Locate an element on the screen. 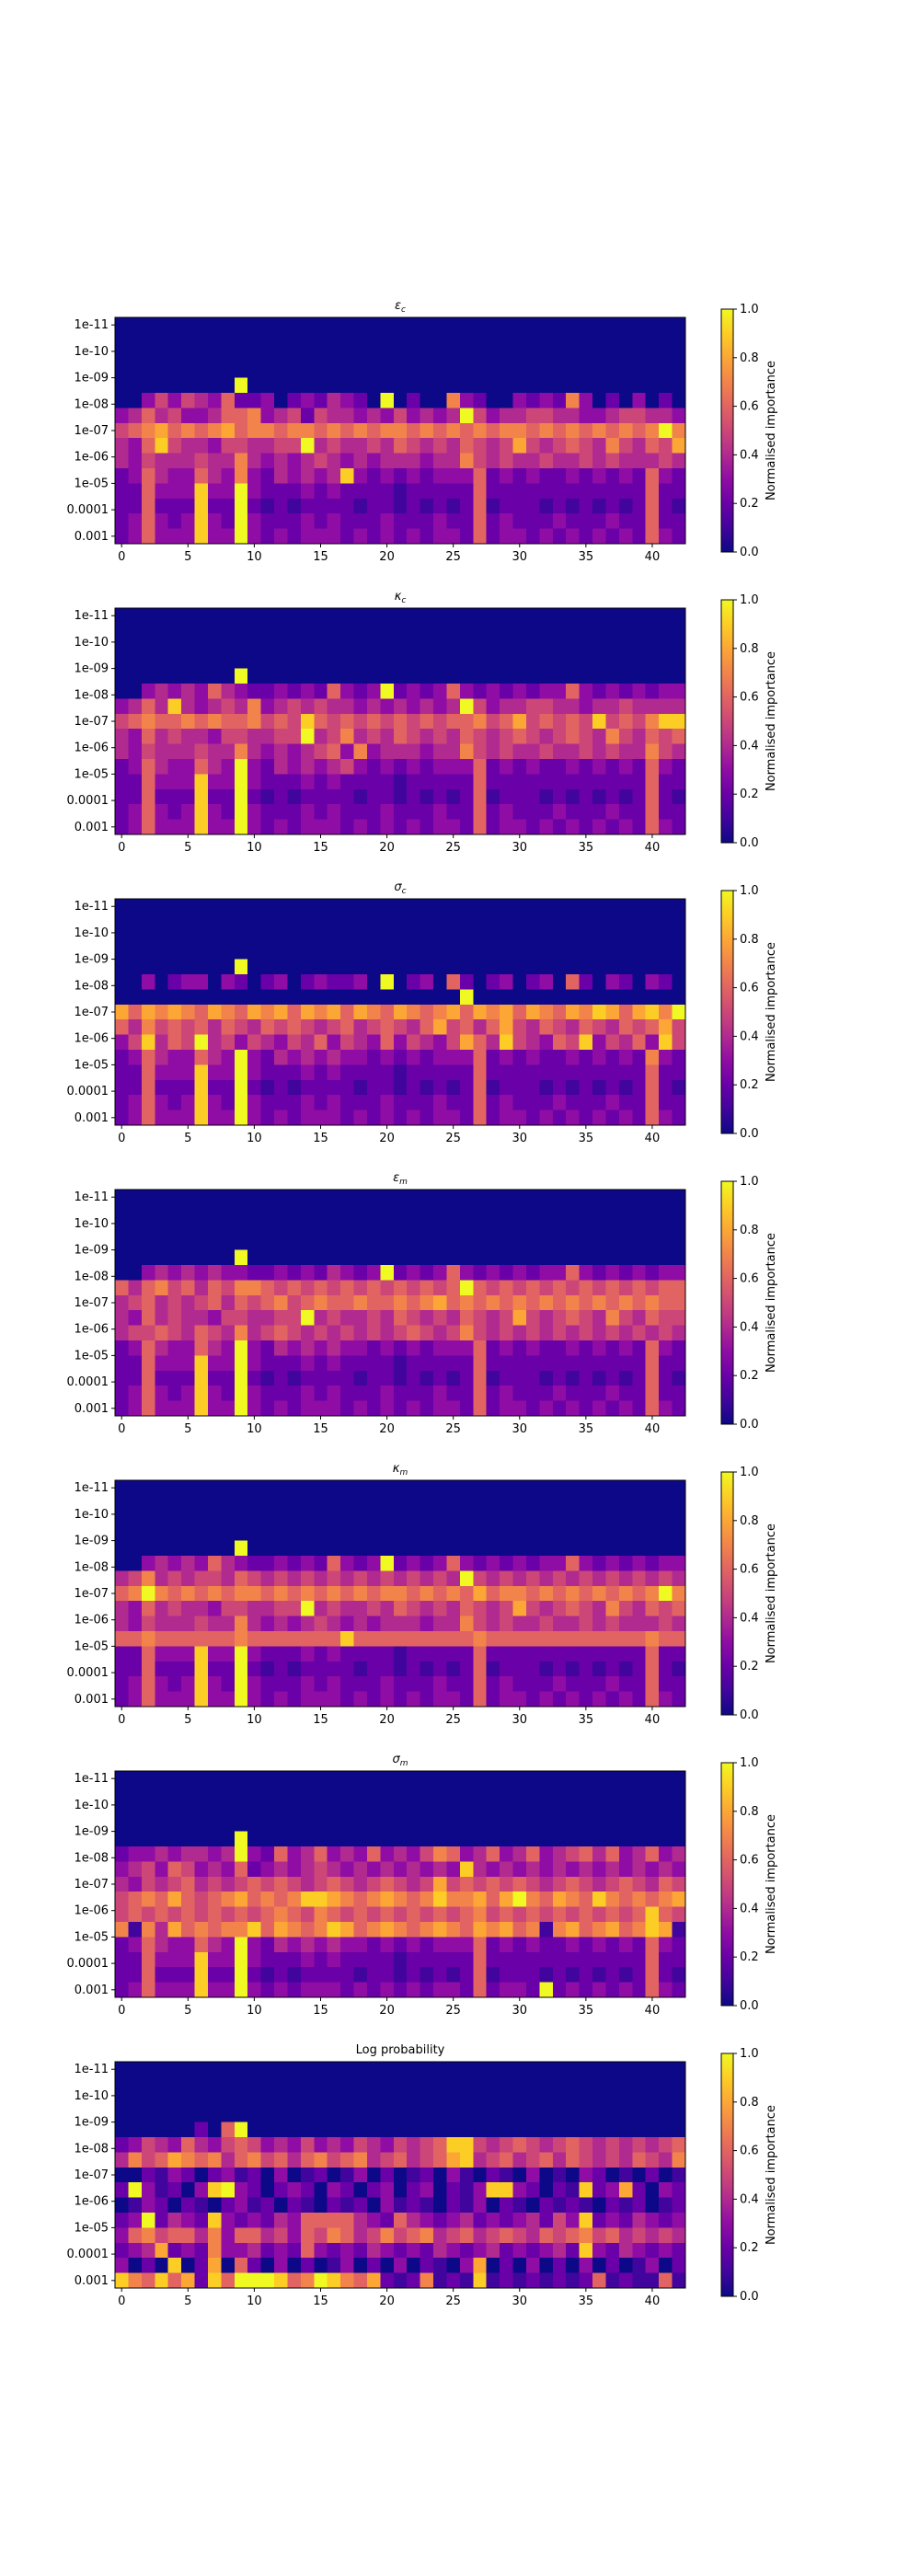 This screenshot has height=2576, width=920. colorbar-tick-label: 1.0 is located at coordinates (749, 600).